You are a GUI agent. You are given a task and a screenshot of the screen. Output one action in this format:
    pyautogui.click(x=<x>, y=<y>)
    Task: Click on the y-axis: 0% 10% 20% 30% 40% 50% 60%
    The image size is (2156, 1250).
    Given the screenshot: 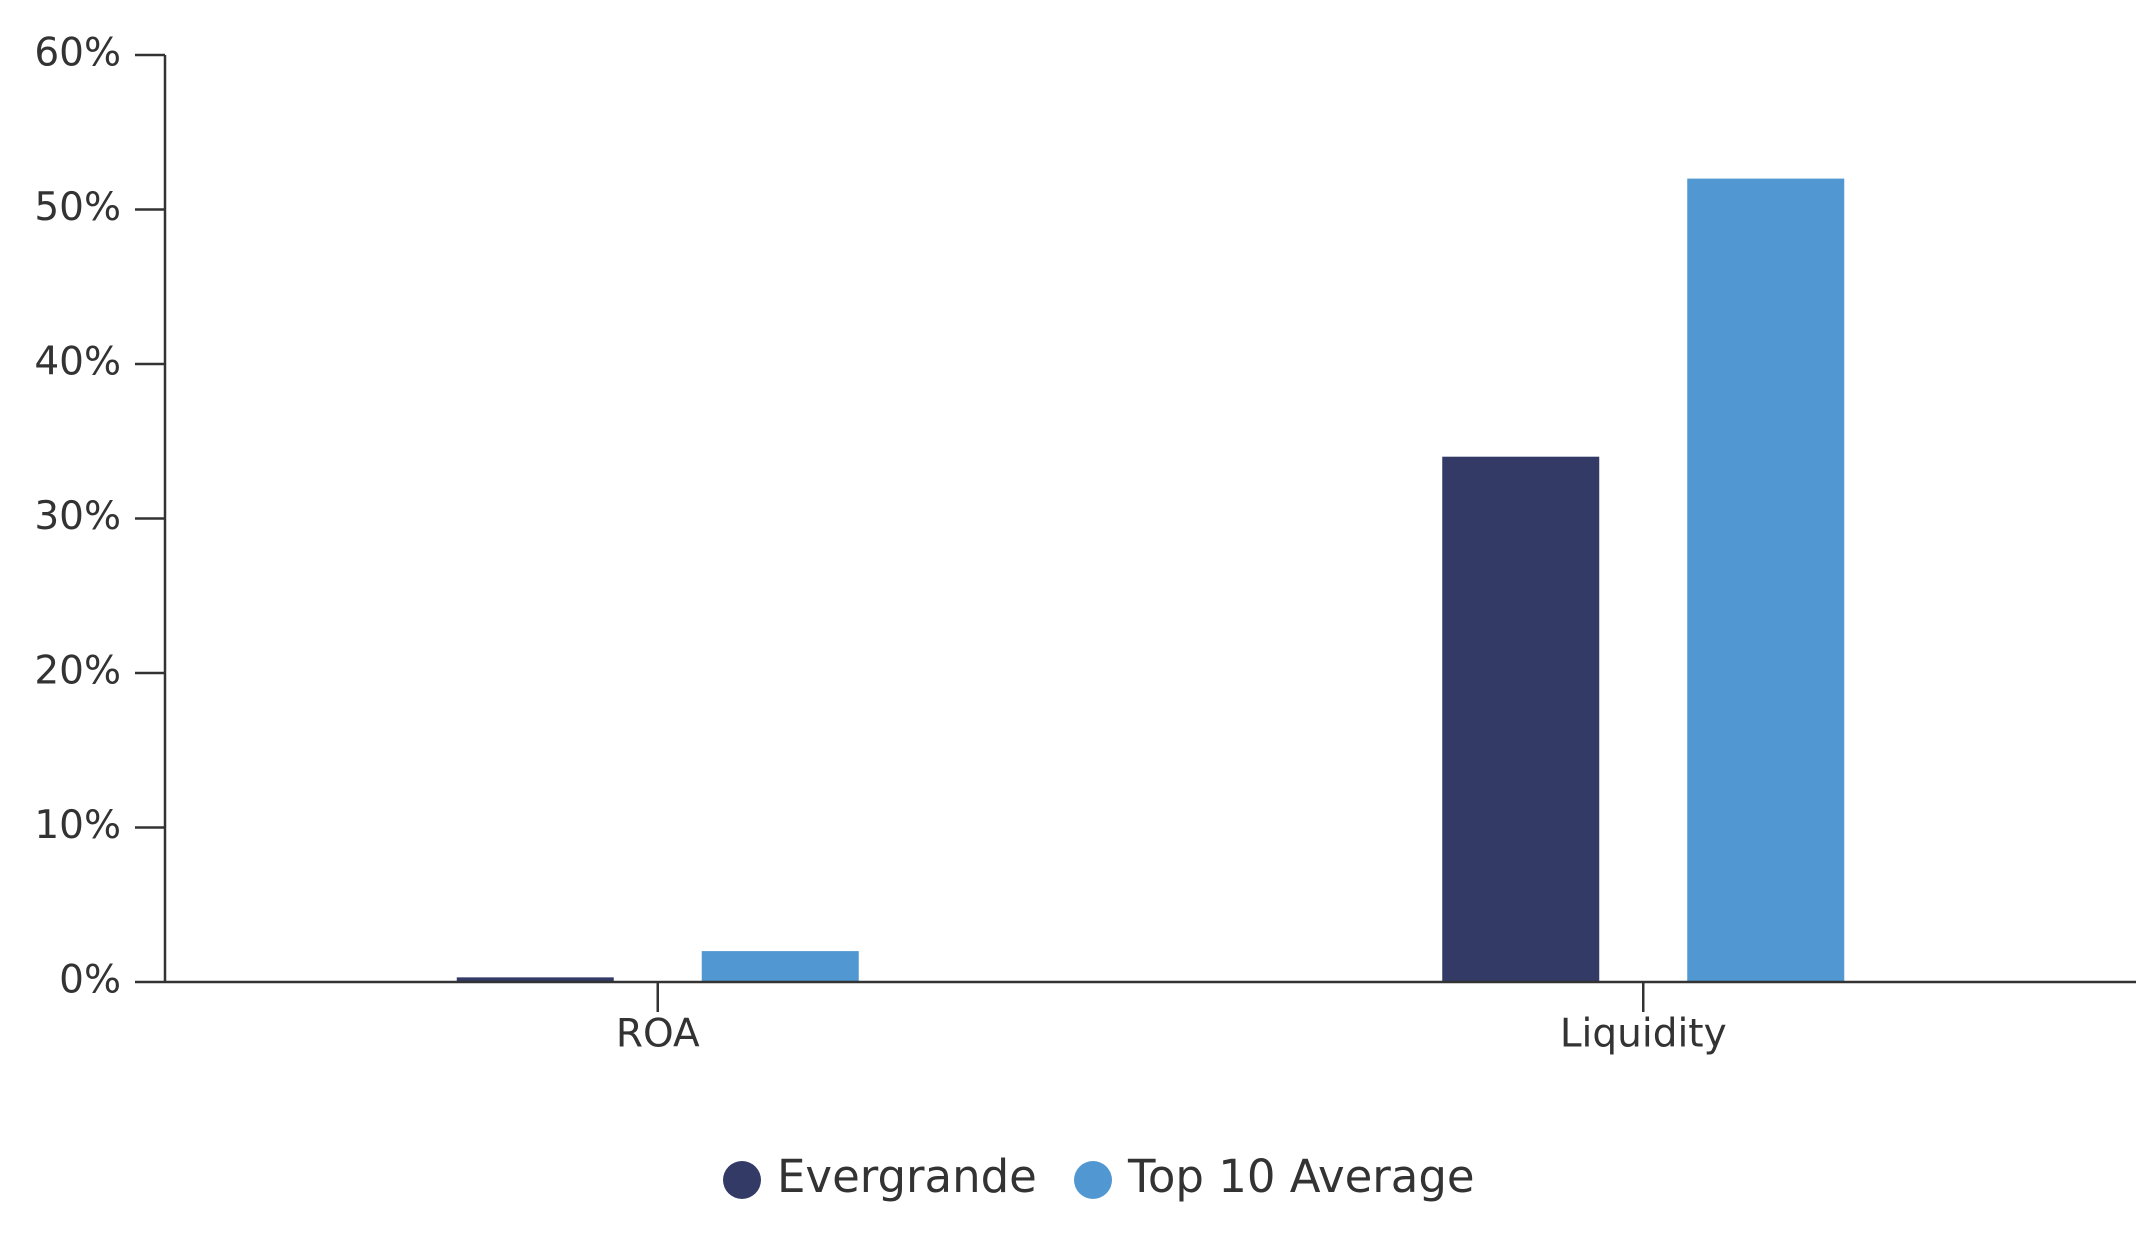 What is the action you would take?
    pyautogui.click(x=100, y=517)
    